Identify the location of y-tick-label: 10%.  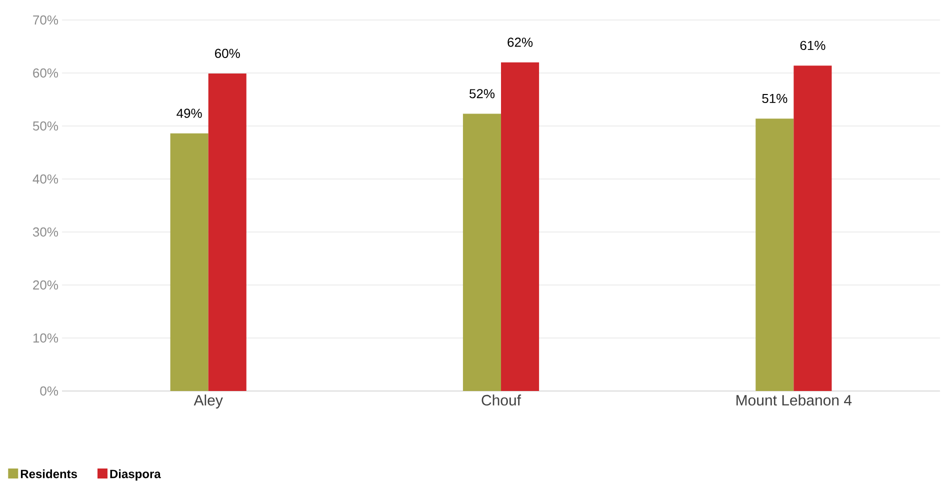
(45, 338).